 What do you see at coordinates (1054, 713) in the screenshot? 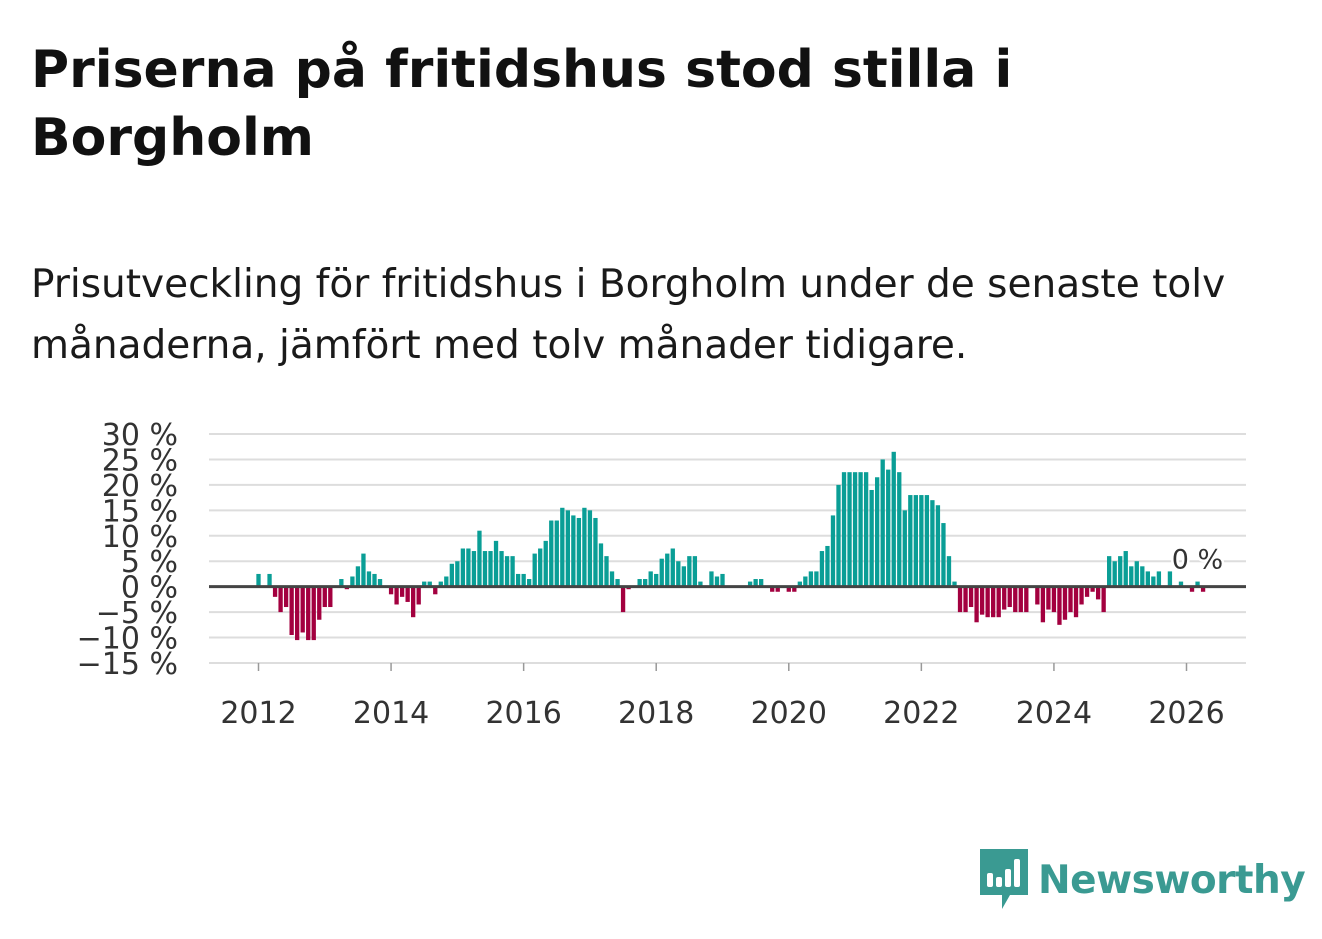
I see `x-tick-label: 2024` at bounding box center [1054, 713].